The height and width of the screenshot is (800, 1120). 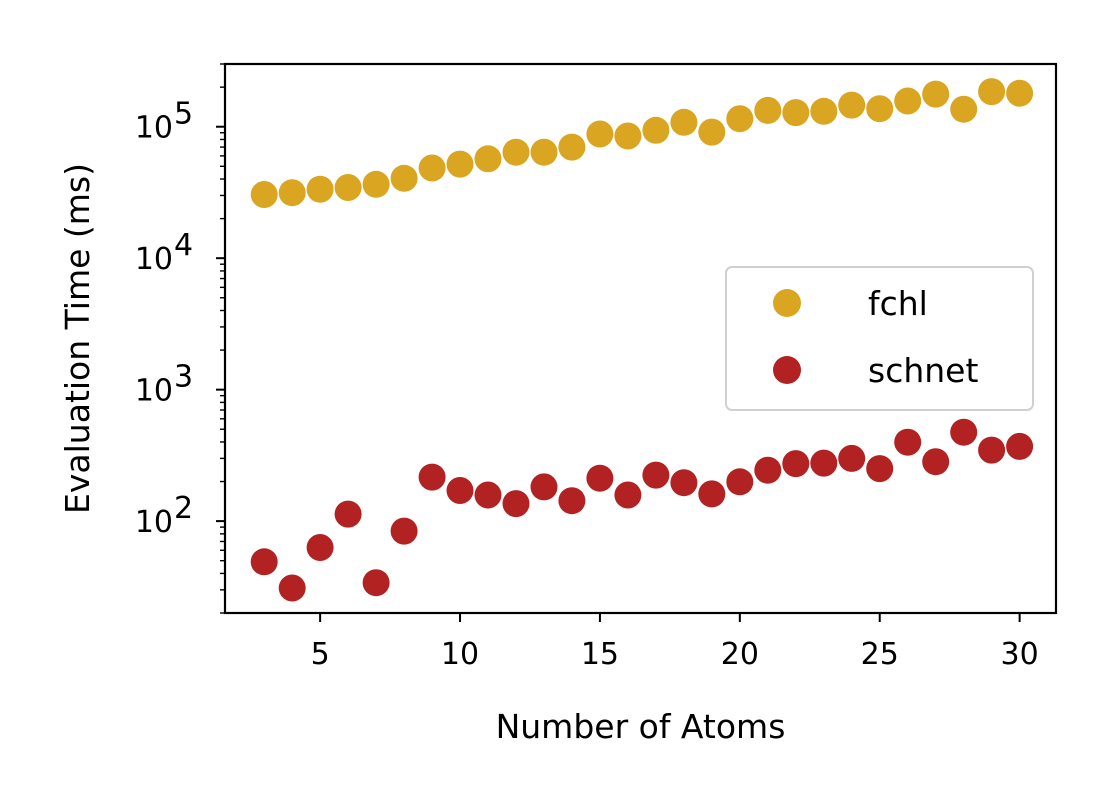 What do you see at coordinates (850, 303) in the screenshot?
I see `legend-item-fchl: fchl` at bounding box center [850, 303].